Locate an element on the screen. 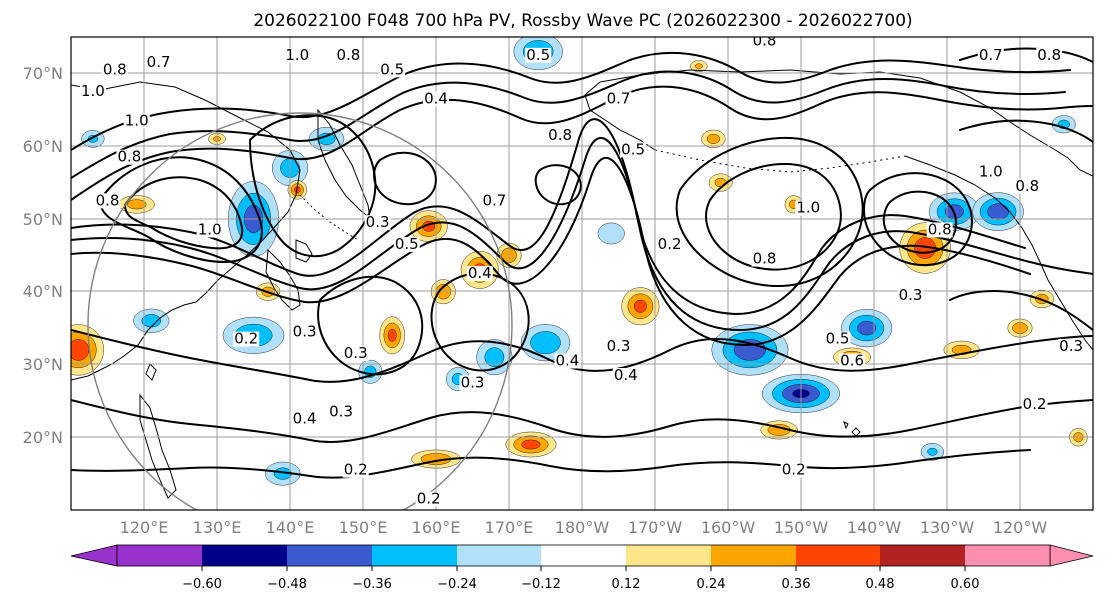 The height and width of the screenshot is (604, 1105). coastline-aleutians is located at coordinates (780, 161).